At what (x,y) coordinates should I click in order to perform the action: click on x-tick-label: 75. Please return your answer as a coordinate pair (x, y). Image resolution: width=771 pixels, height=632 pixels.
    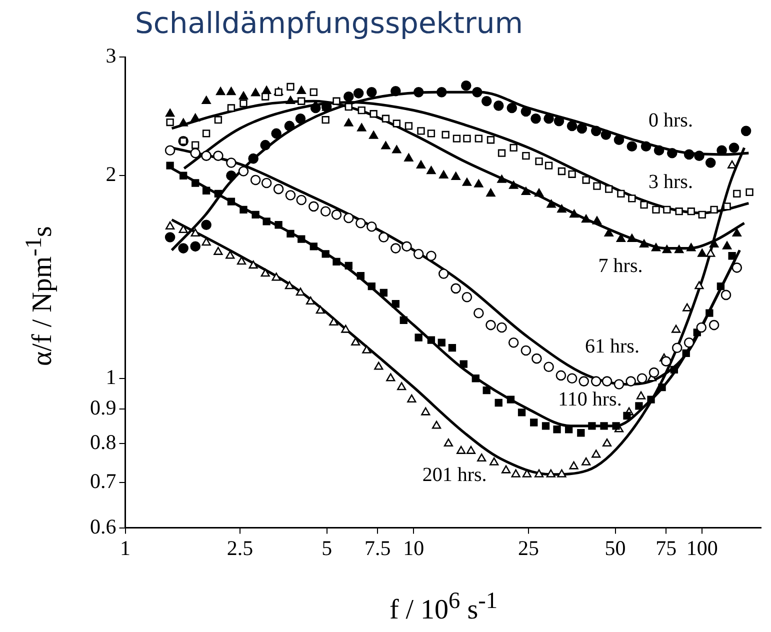
    Looking at the image, I should click on (666, 548).